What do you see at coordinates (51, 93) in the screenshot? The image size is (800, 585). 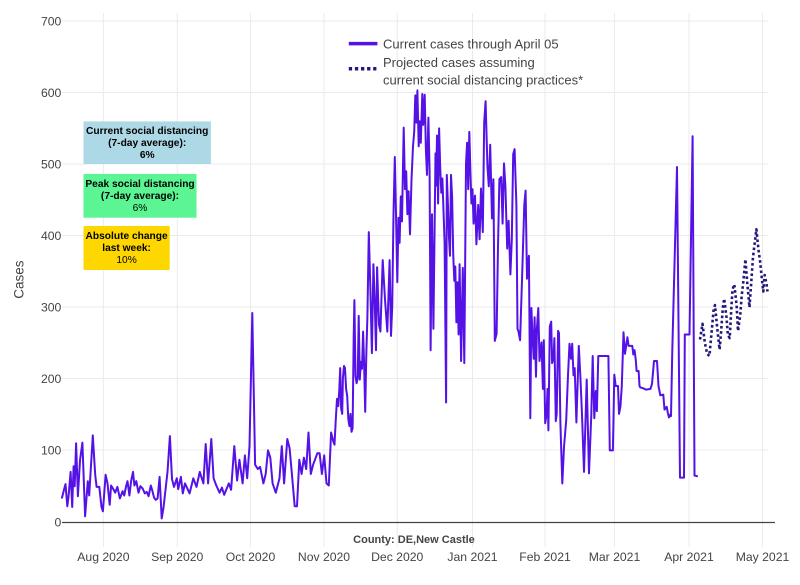 I see `svg-text: 600` at bounding box center [51, 93].